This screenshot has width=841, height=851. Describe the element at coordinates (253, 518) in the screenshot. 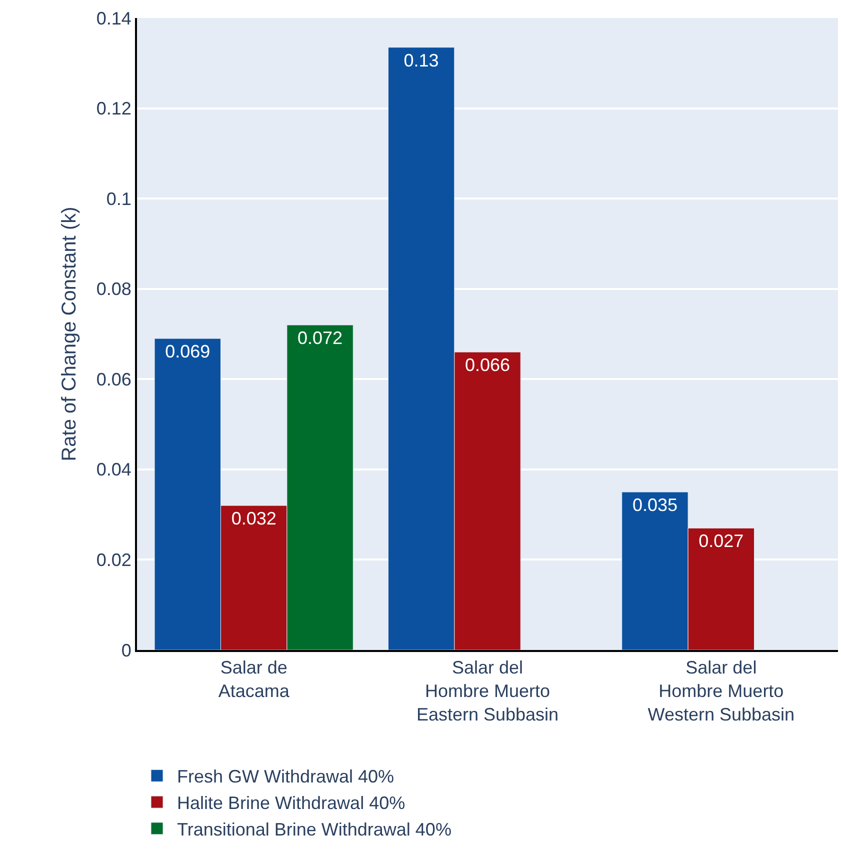

I see `data-label: 0.032` at that location.